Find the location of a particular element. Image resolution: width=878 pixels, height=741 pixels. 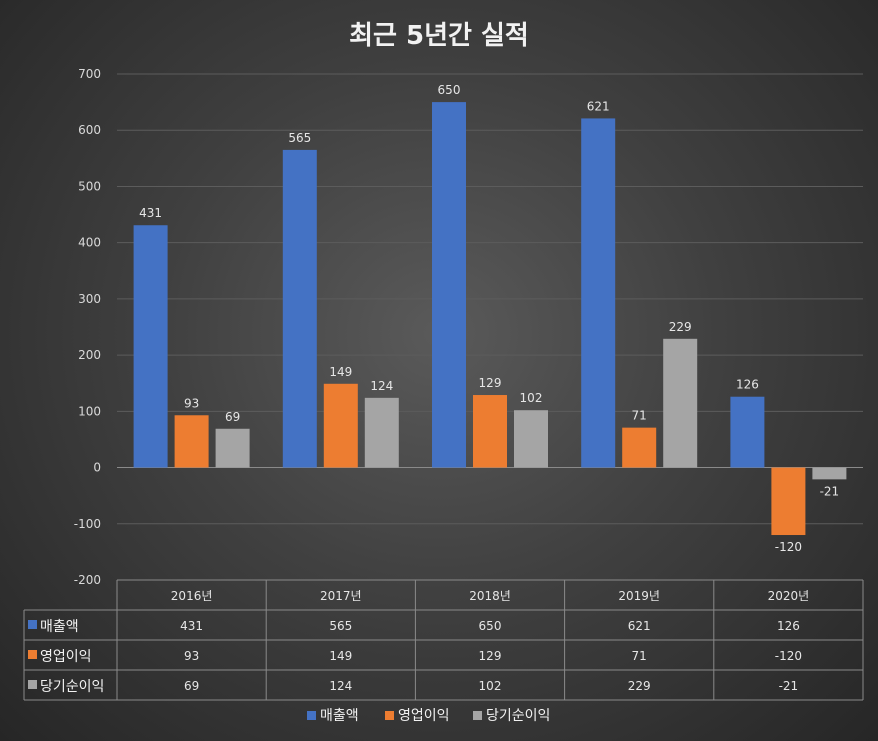

table-cell: 124 is located at coordinates (340, 686).